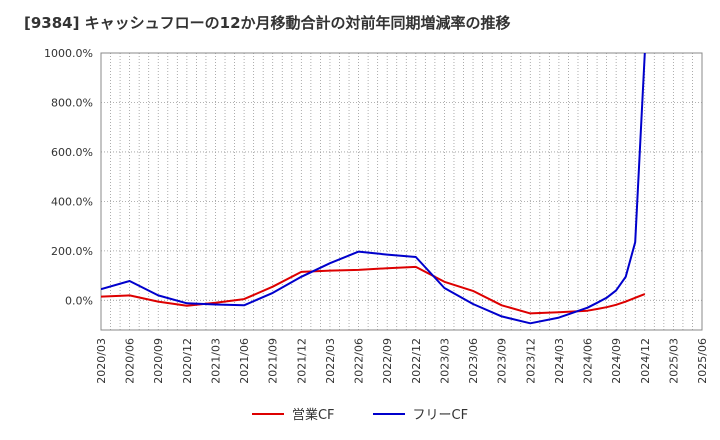  I want to click on x-tick-label: 2024/12, so click(645, 361).